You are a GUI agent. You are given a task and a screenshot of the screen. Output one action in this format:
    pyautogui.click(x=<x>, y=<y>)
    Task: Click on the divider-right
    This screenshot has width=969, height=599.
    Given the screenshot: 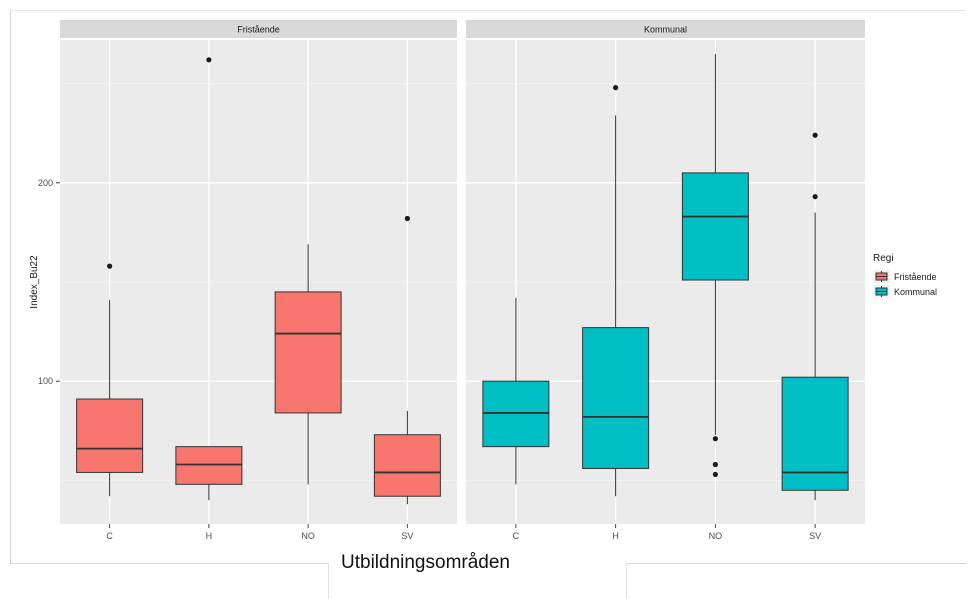 What is the action you would take?
    pyautogui.click(x=626, y=581)
    